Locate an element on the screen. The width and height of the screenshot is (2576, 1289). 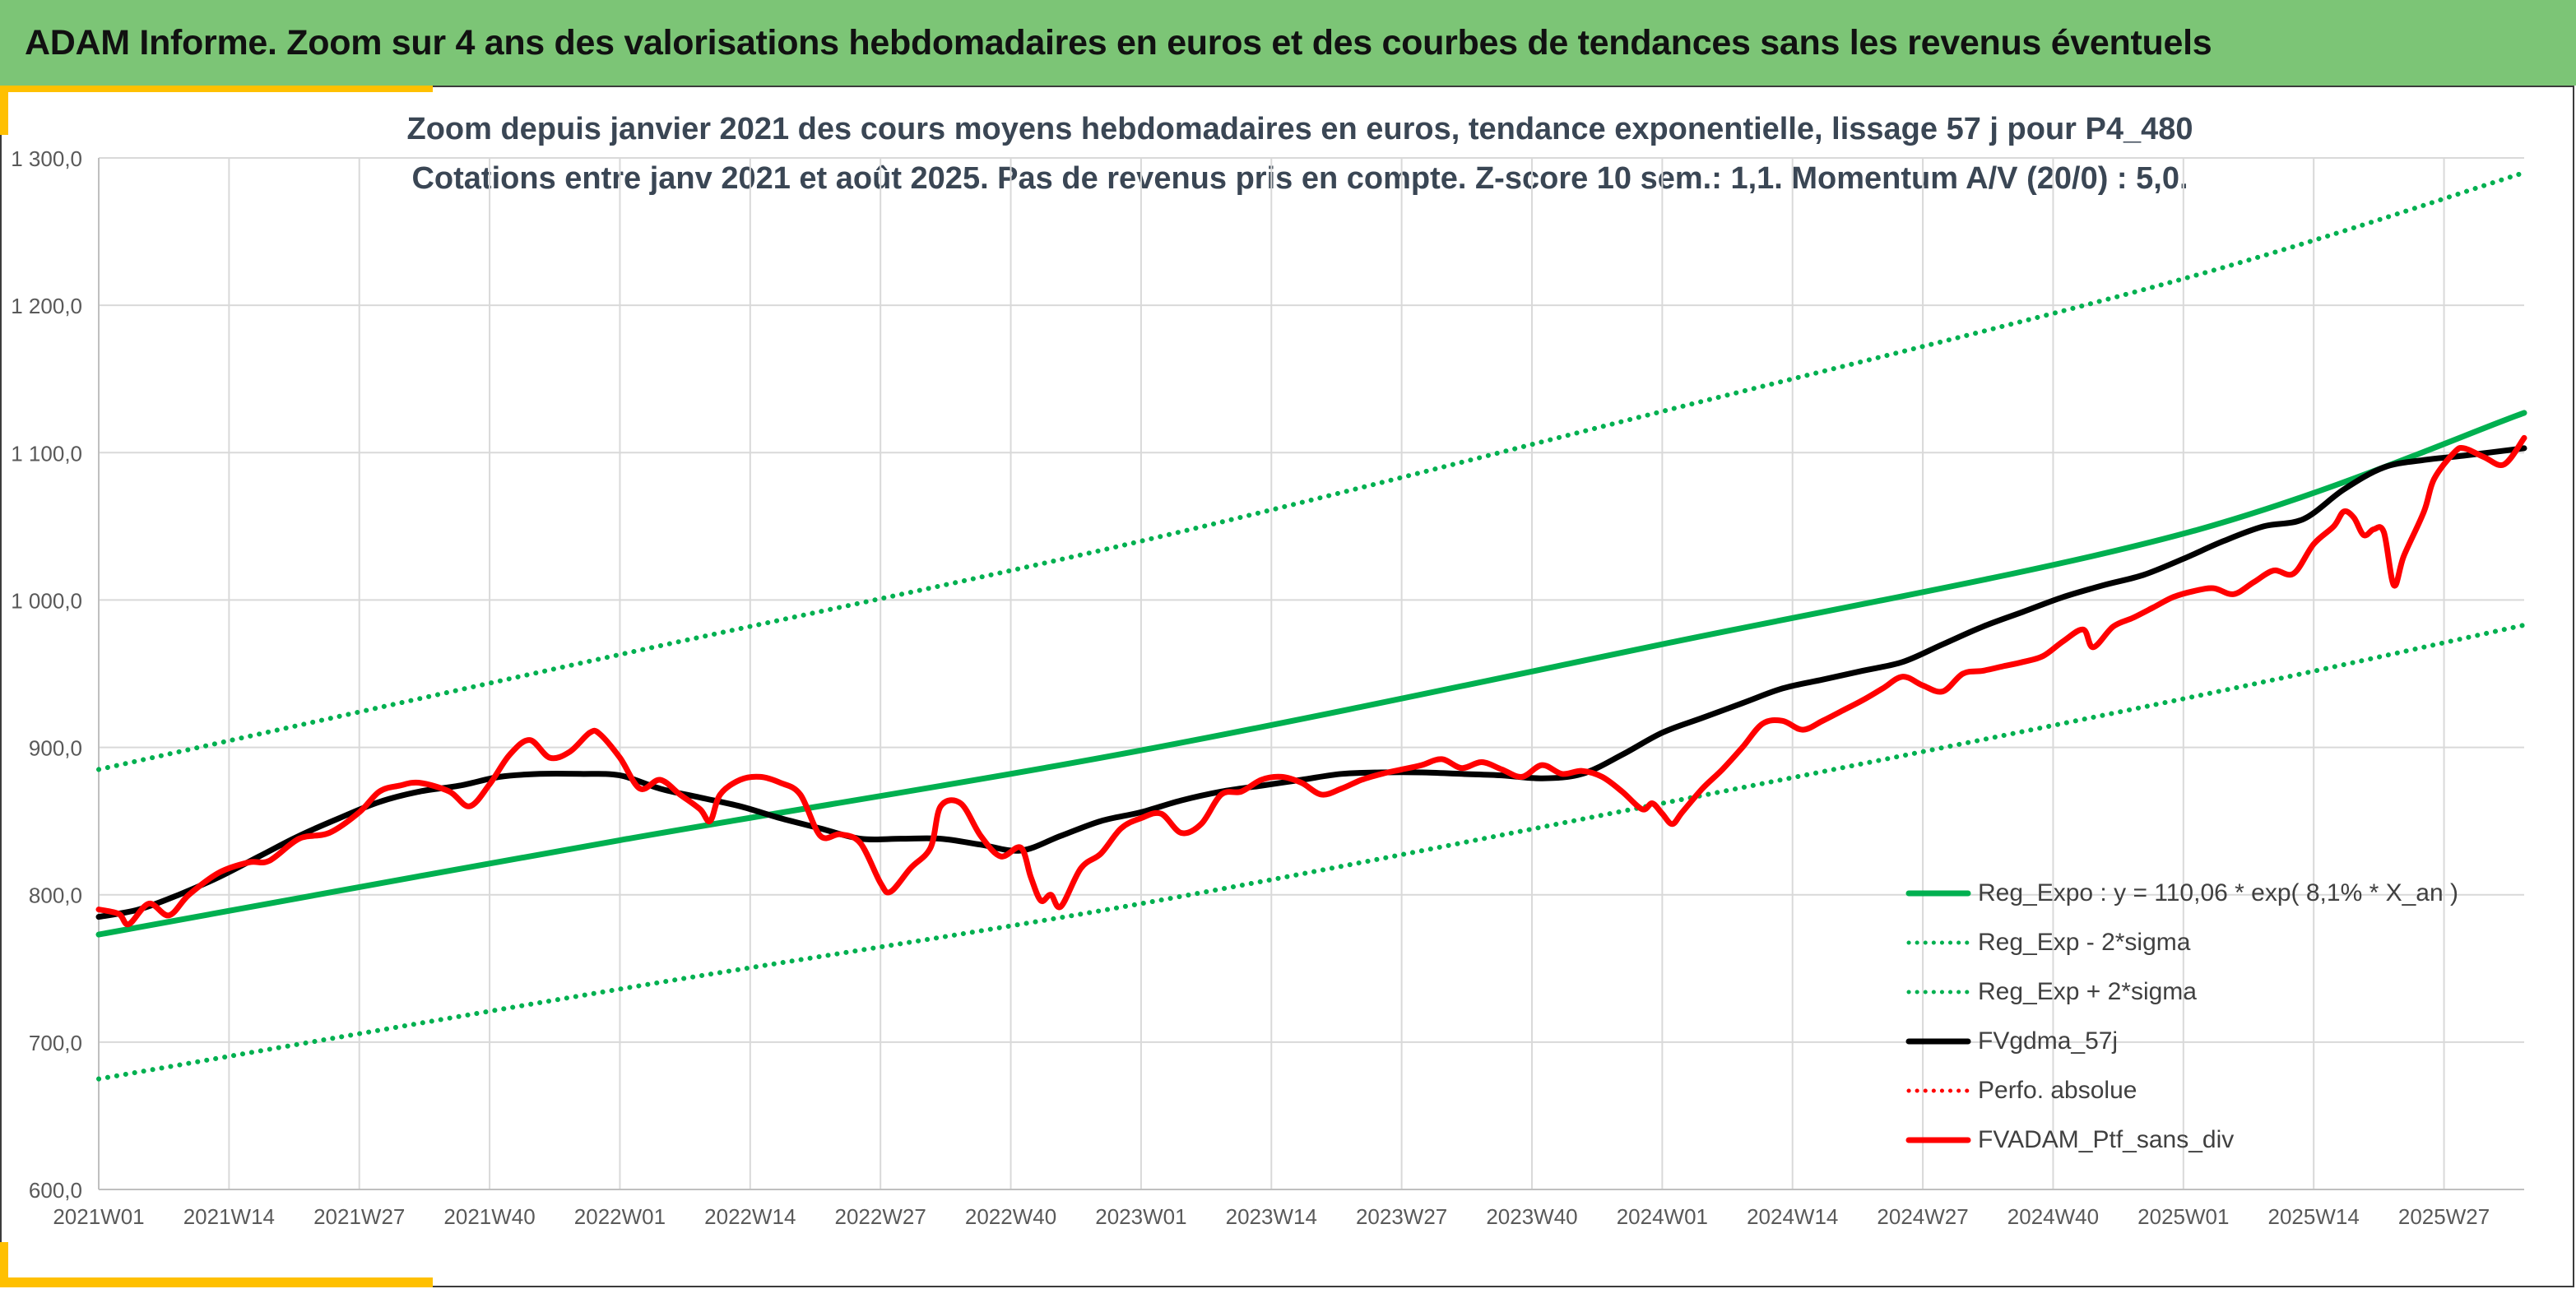
x-tick-label: 2025W01 is located at coordinates (2183, 1216).